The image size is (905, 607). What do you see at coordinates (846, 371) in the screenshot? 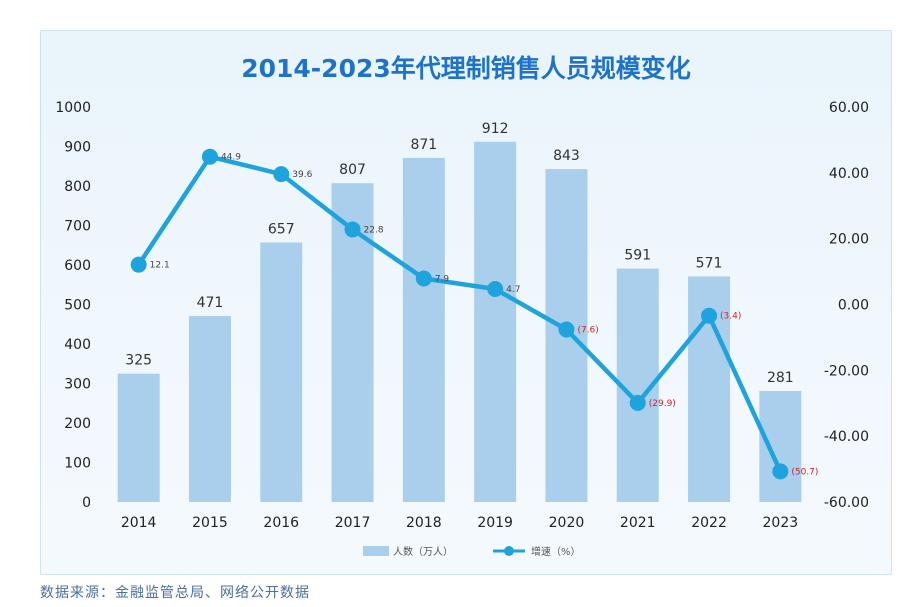
I see `y-right-tick-label: -20.00` at bounding box center [846, 371].